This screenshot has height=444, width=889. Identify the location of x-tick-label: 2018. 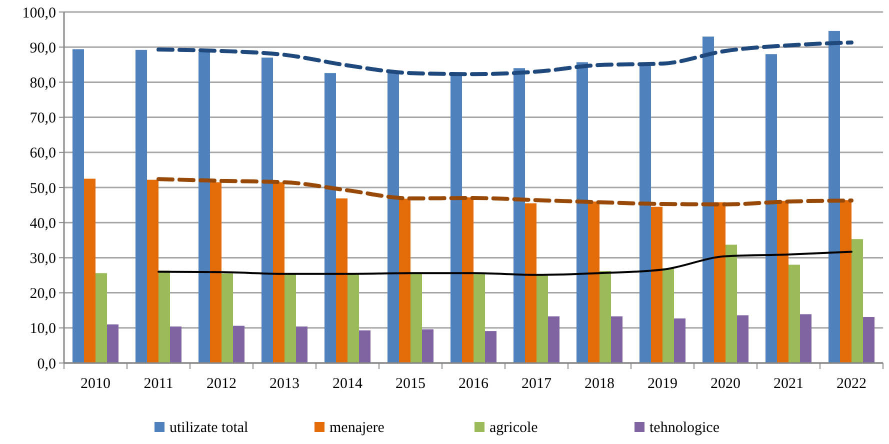
(599, 384).